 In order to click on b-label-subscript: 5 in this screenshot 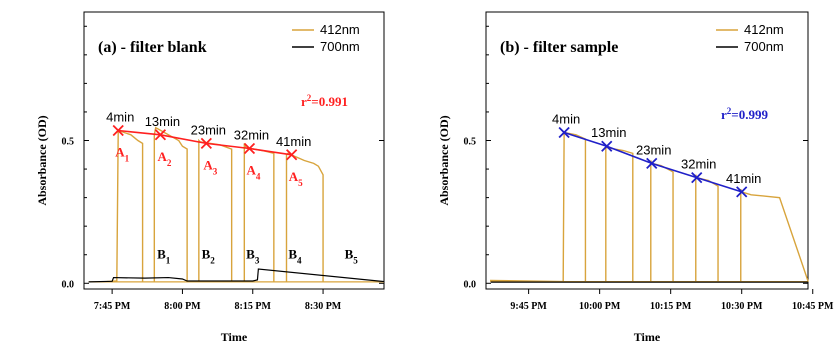, I will do `click(355, 261)`.